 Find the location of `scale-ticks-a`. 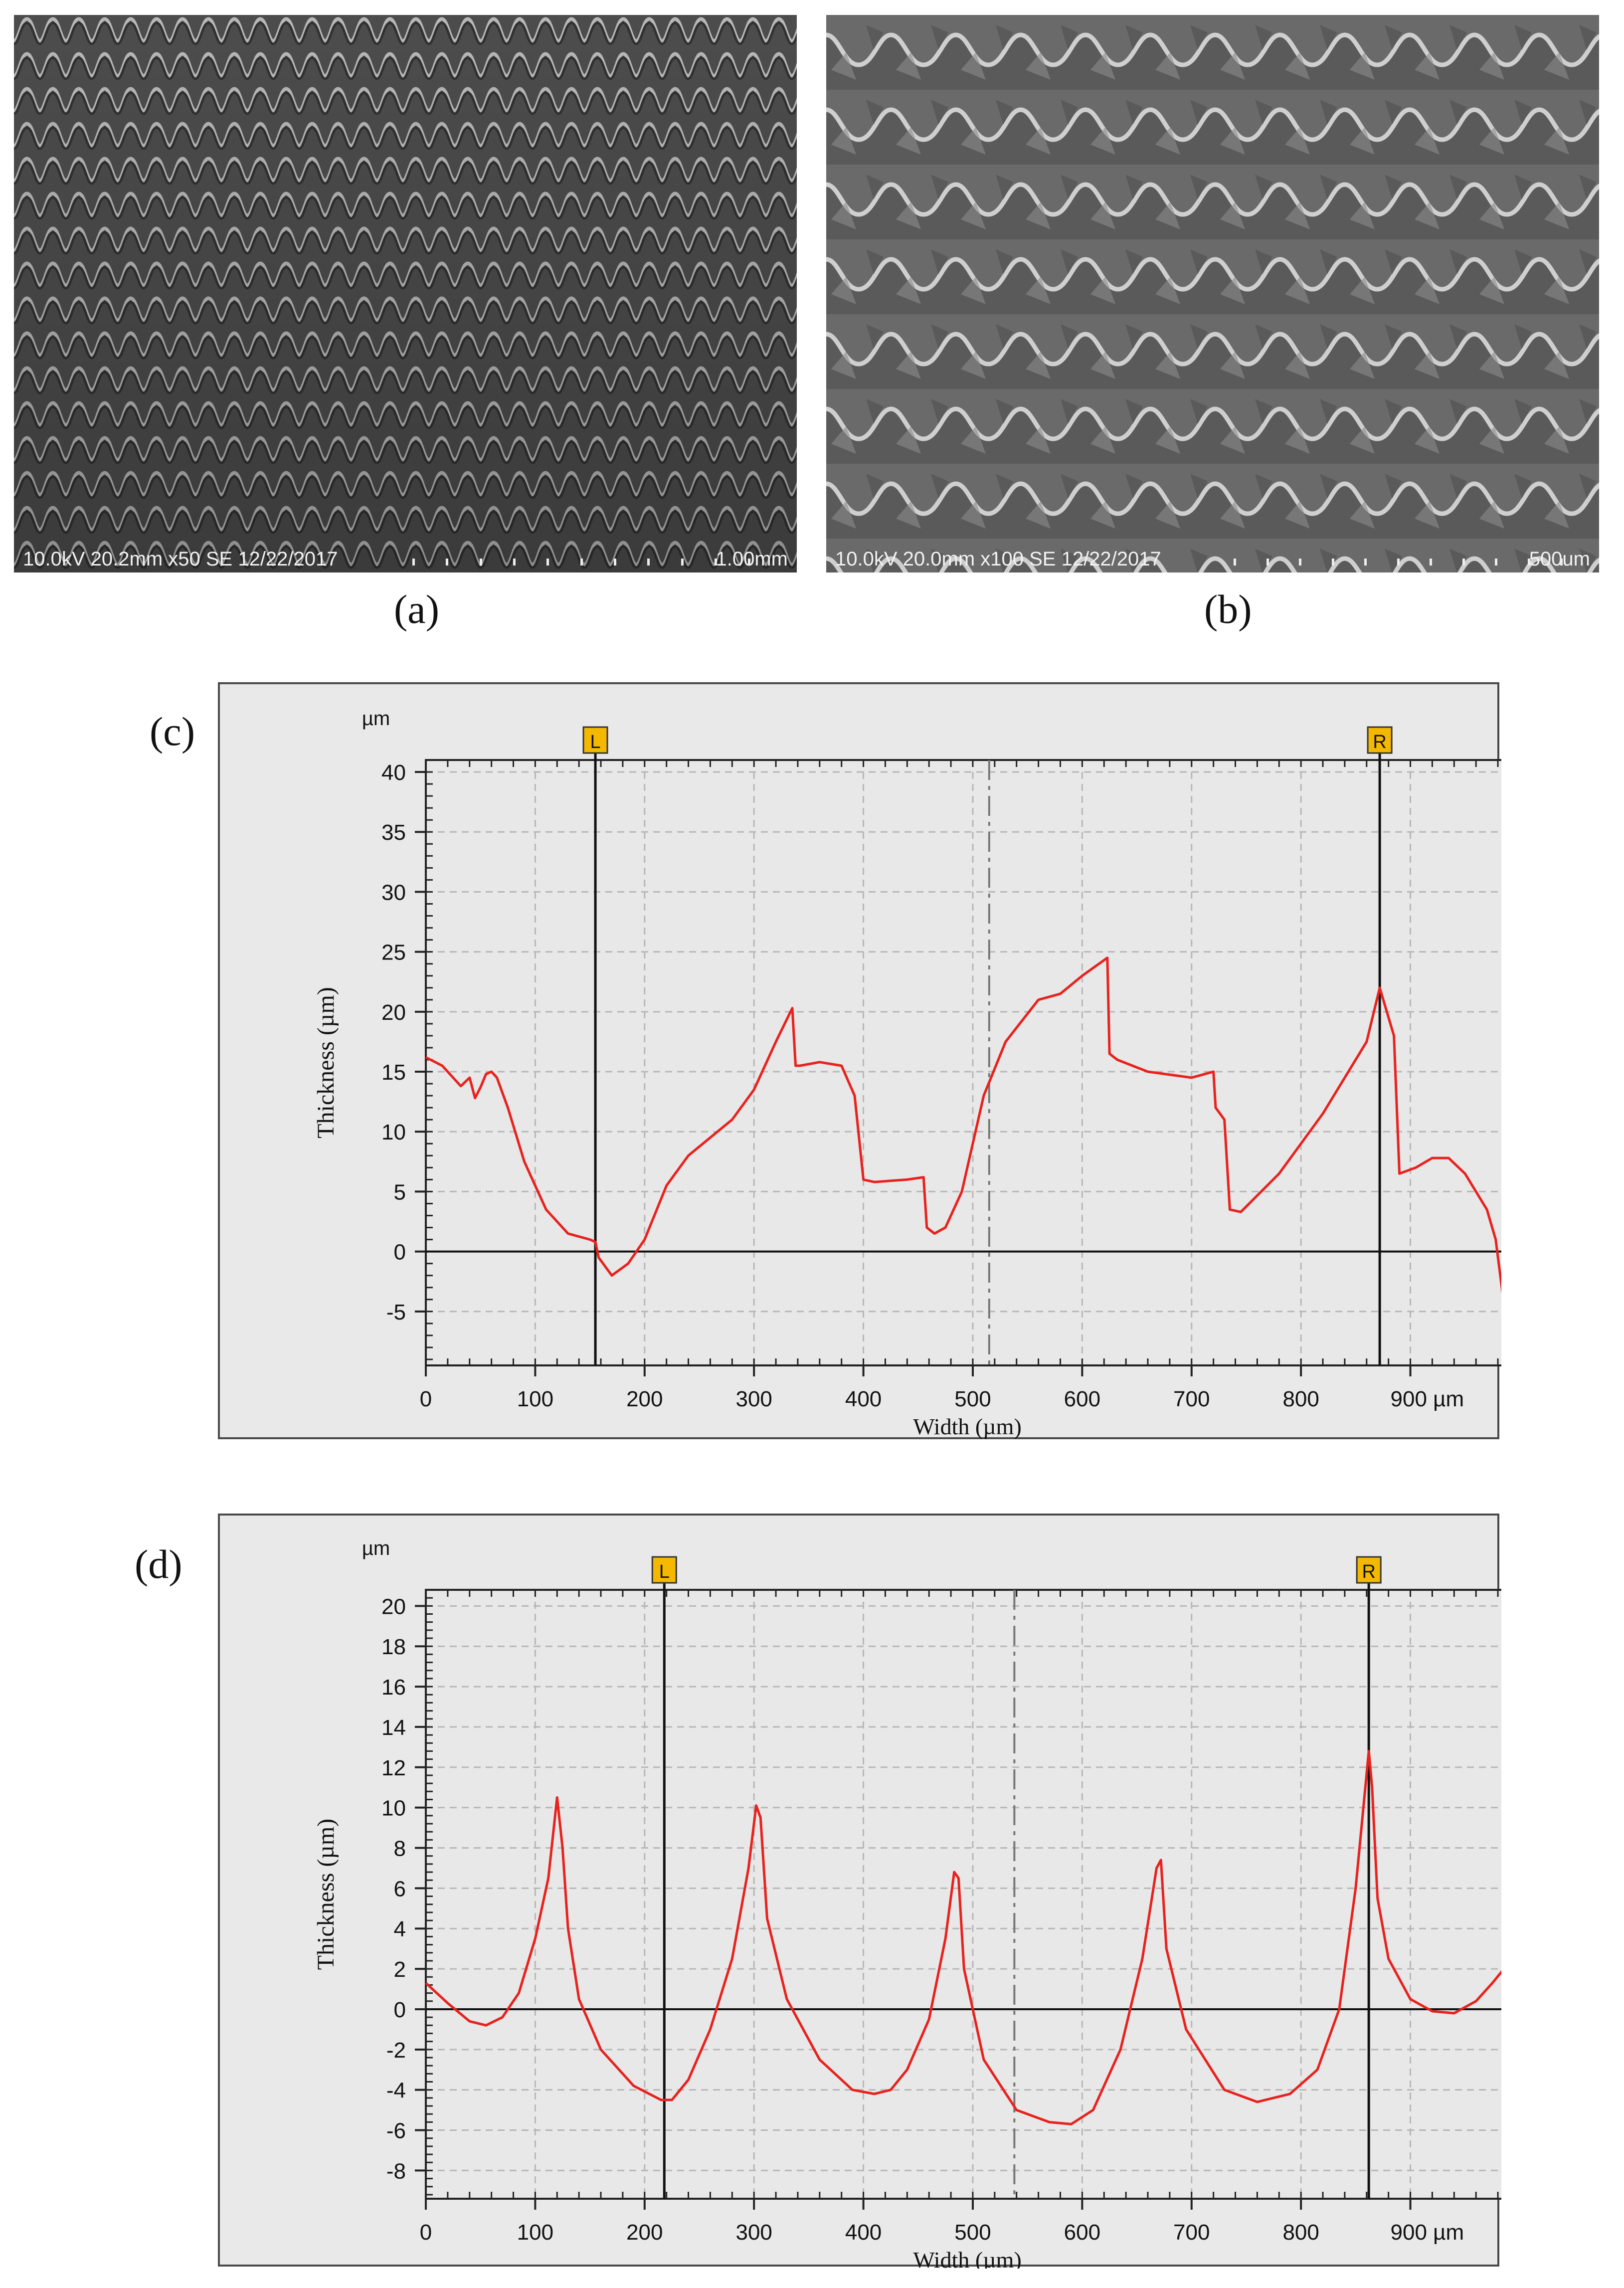

scale-ticks-a is located at coordinates (544, 559).